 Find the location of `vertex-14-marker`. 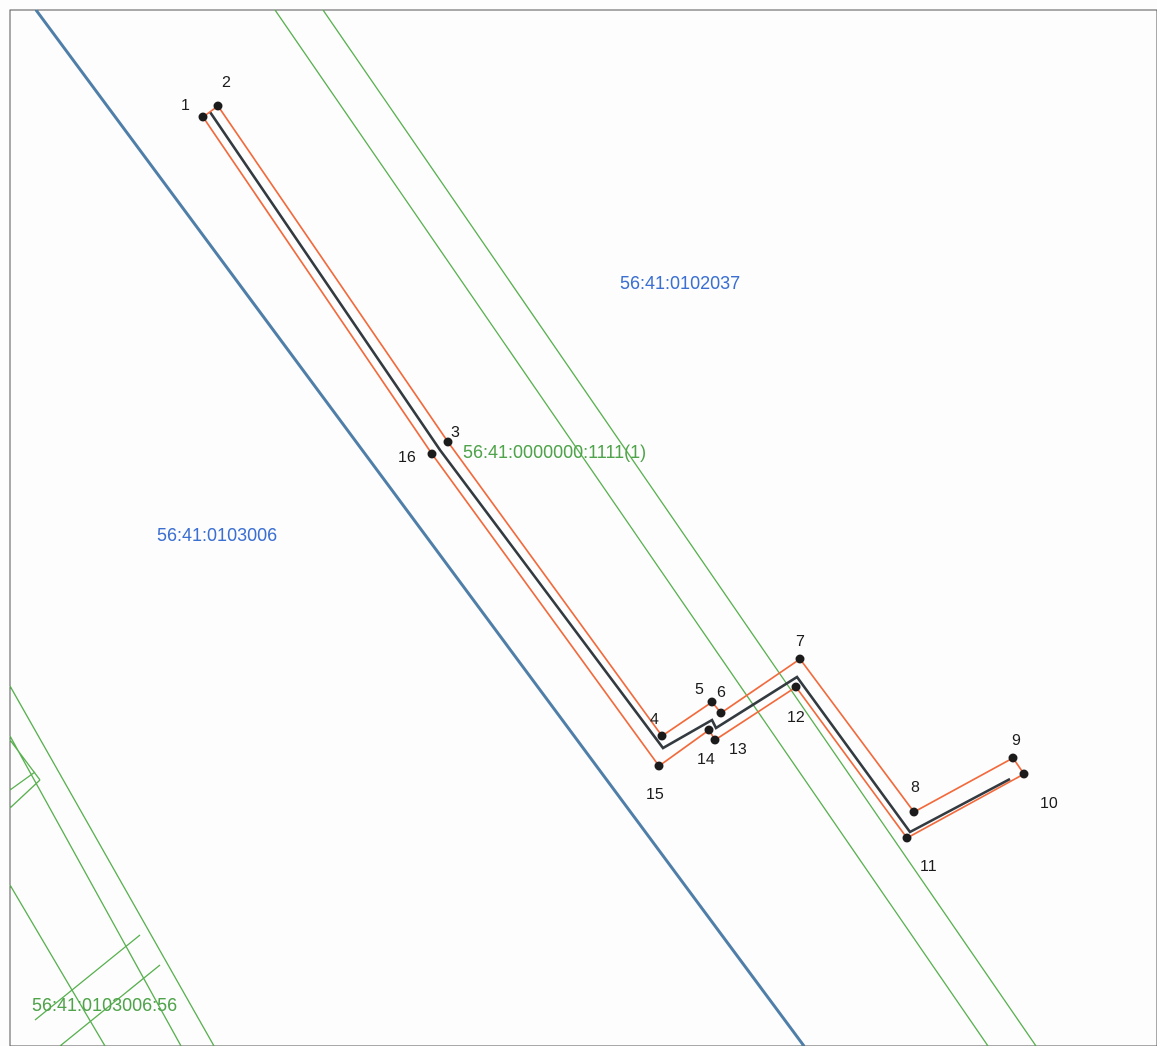

vertex-14-marker is located at coordinates (709, 730).